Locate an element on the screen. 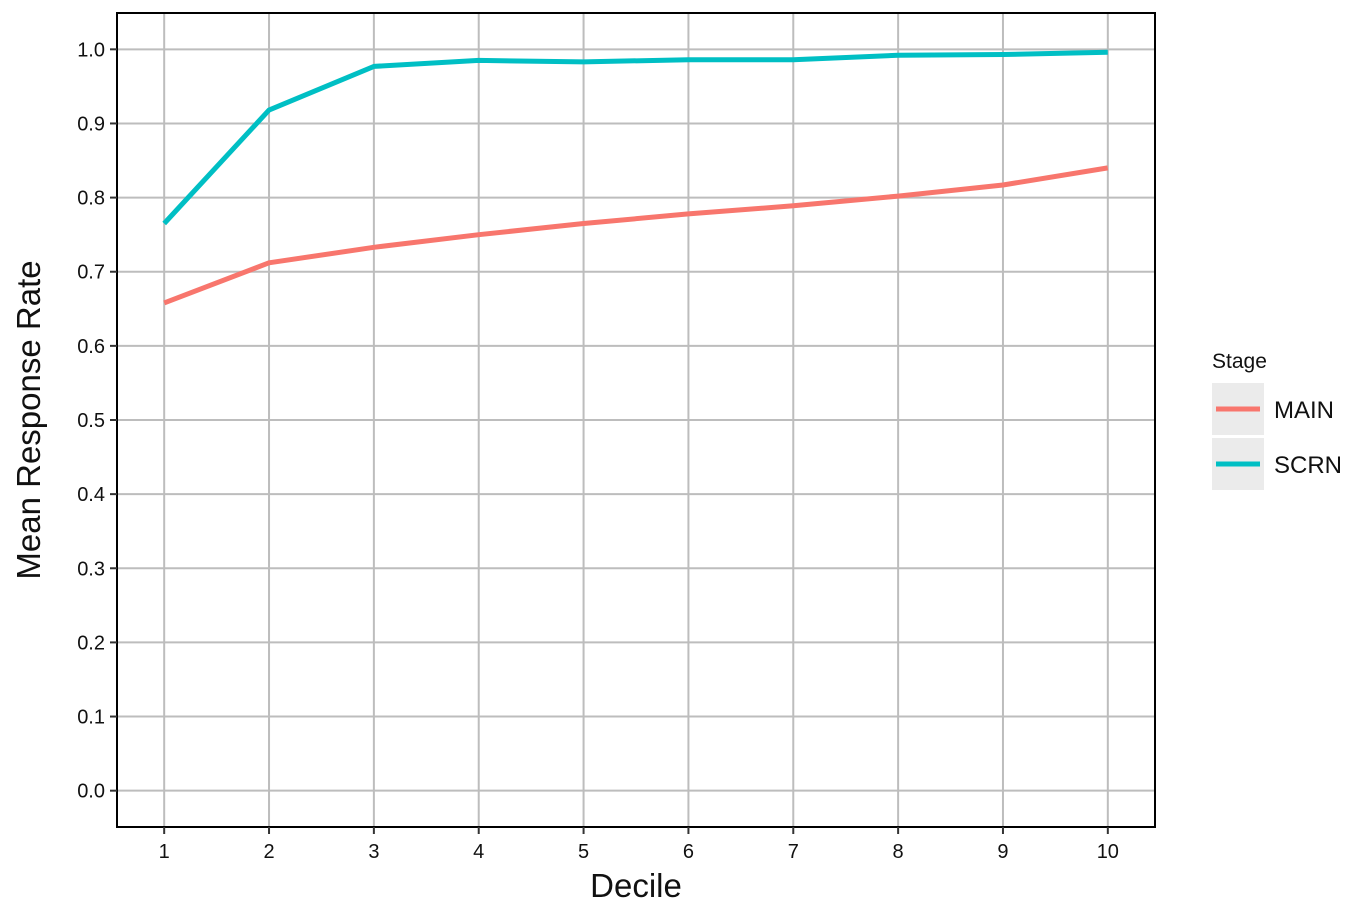  x-tick-label: 1 is located at coordinates (164, 852).